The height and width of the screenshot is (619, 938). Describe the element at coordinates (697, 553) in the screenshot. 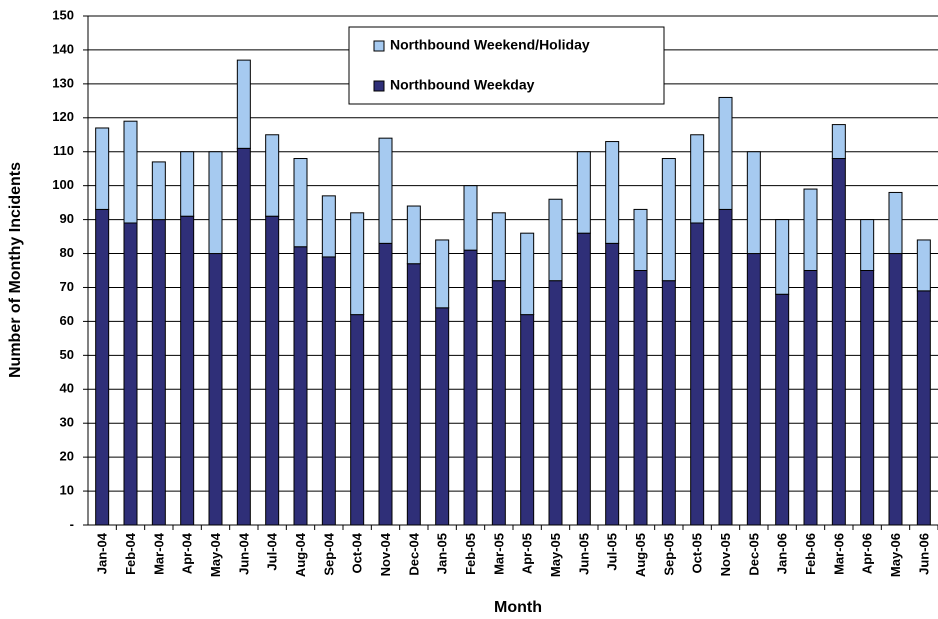

I see `x-tick-label: Oct-05` at that location.